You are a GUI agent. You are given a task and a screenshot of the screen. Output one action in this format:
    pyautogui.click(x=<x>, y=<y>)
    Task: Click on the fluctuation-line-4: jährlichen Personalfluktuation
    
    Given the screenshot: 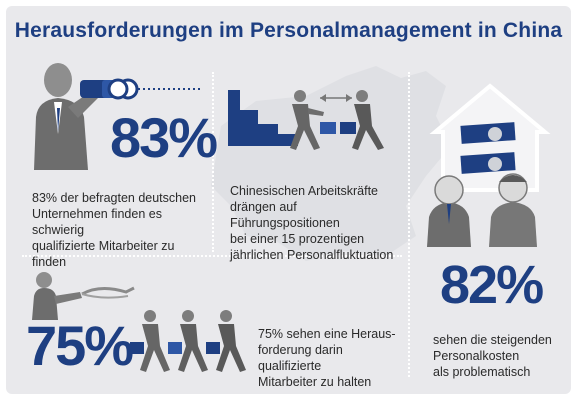 What is the action you would take?
    pyautogui.click(x=312, y=255)
    